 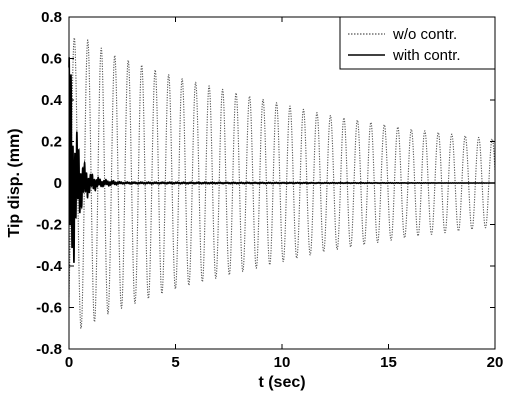 I want to click on y-axis-label: Tip disp. (mm), so click(x=14, y=182).